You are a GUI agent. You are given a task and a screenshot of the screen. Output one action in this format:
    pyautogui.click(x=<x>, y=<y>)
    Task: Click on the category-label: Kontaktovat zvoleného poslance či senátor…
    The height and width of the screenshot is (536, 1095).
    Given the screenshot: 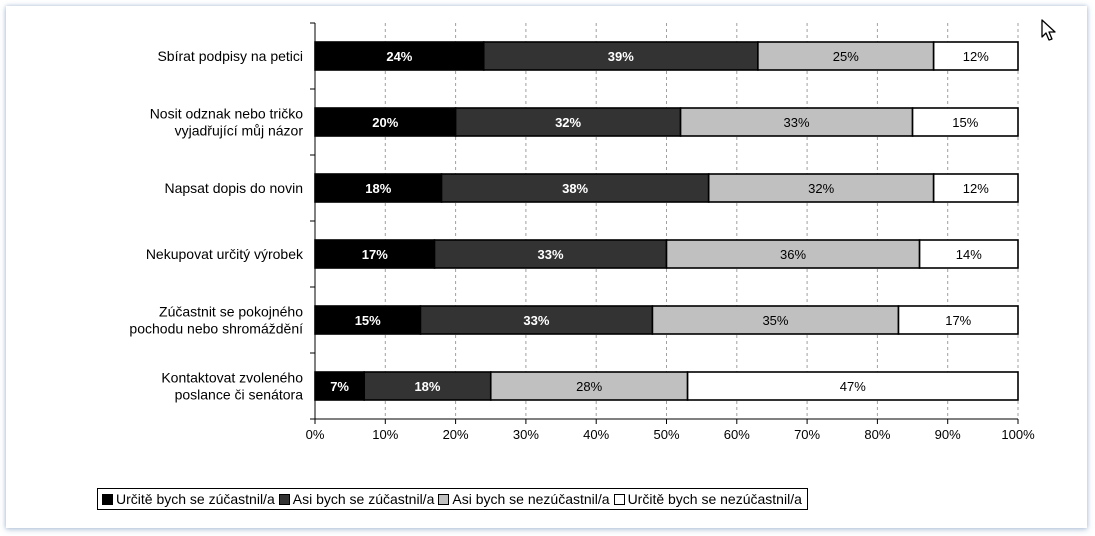 What is the action you would take?
    pyautogui.click(x=232, y=386)
    